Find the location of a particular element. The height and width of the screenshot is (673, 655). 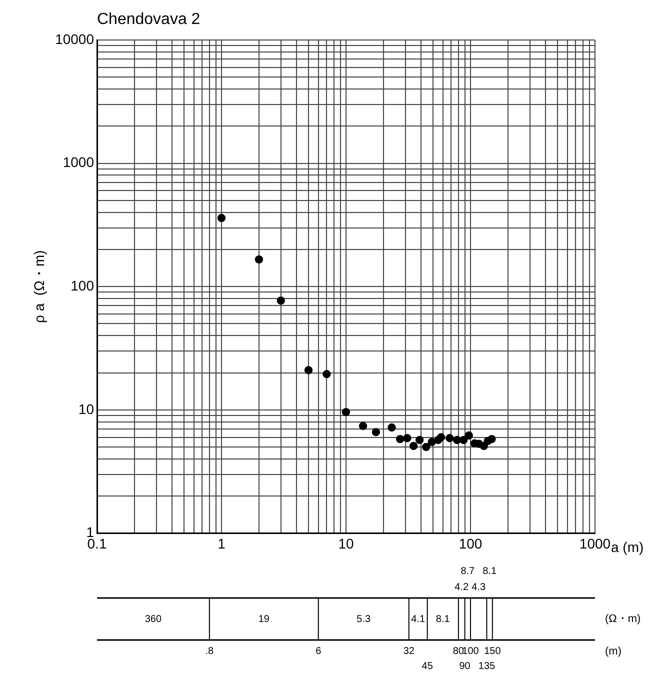

y-tick-label: 10000 is located at coordinates (74, 38).